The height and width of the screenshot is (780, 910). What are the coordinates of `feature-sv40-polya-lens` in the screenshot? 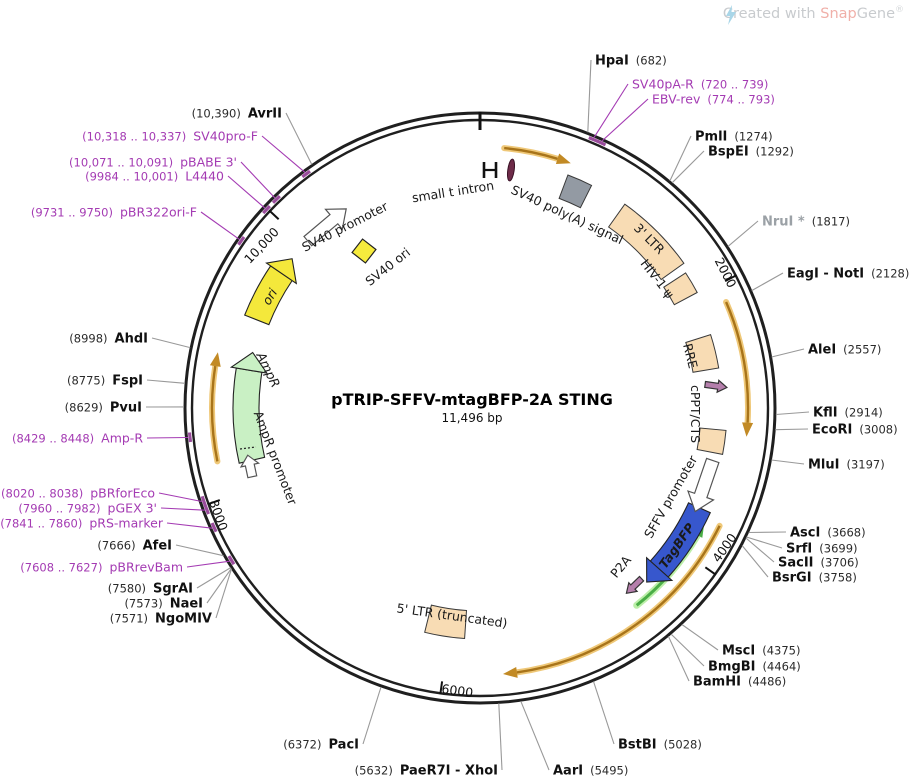 It's located at (511, 170).